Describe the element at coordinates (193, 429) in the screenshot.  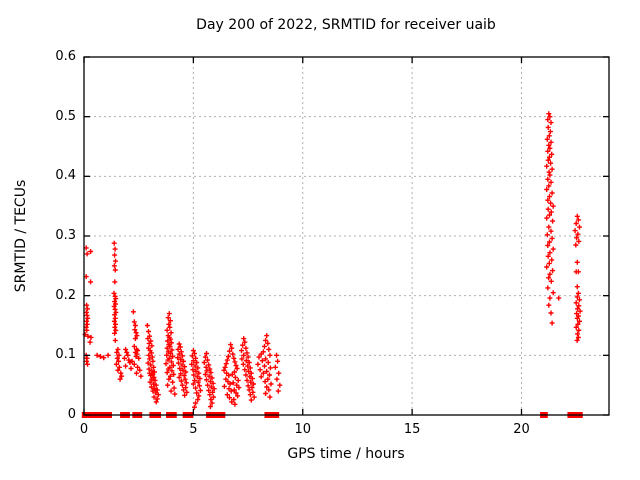
I see `x-tick-label: 5` at that location.